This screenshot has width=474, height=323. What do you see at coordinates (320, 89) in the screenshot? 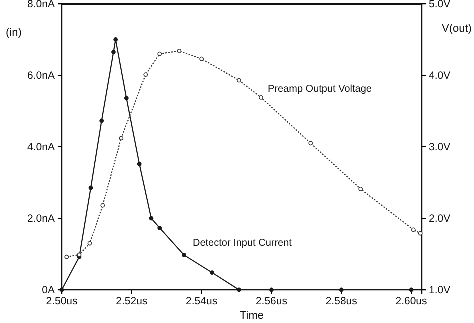
I see `annotation: Preamp Output Voltage` at bounding box center [320, 89].